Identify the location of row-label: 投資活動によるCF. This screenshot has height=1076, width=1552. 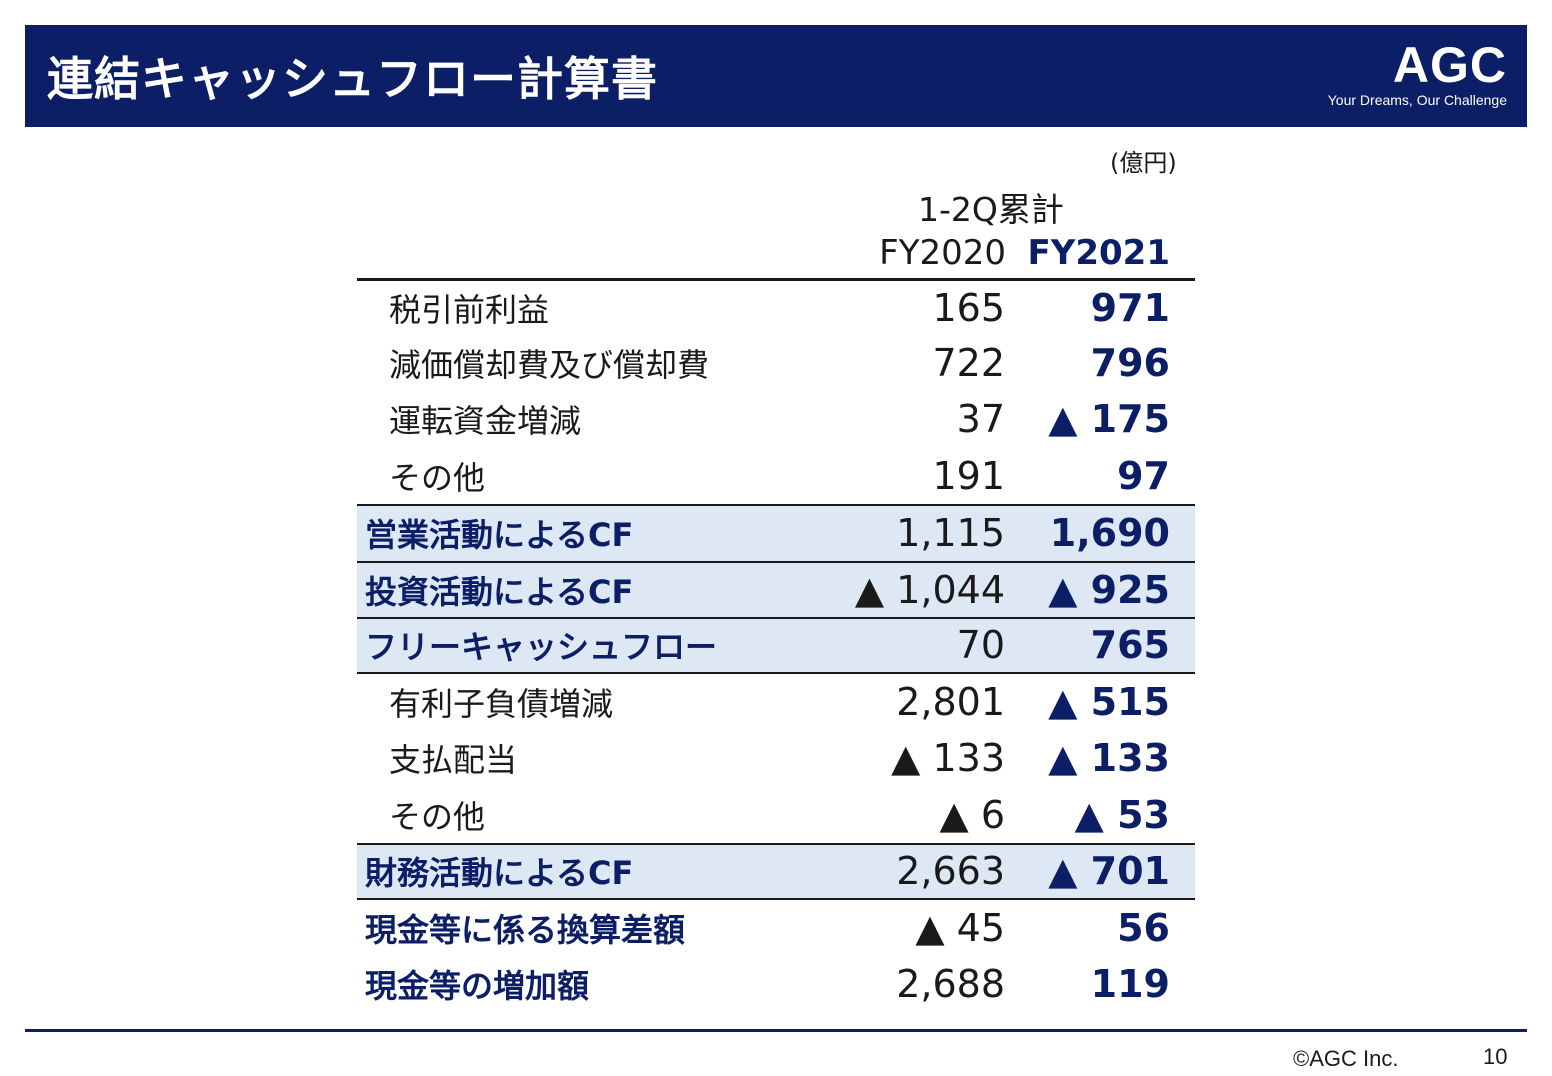
(499, 591).